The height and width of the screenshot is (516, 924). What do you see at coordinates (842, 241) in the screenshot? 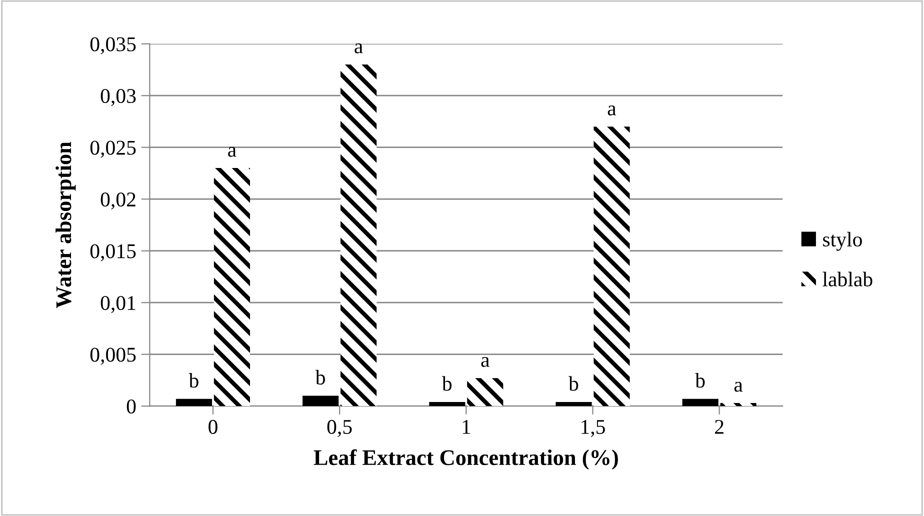
I see `legend-label: stylo` at bounding box center [842, 241].